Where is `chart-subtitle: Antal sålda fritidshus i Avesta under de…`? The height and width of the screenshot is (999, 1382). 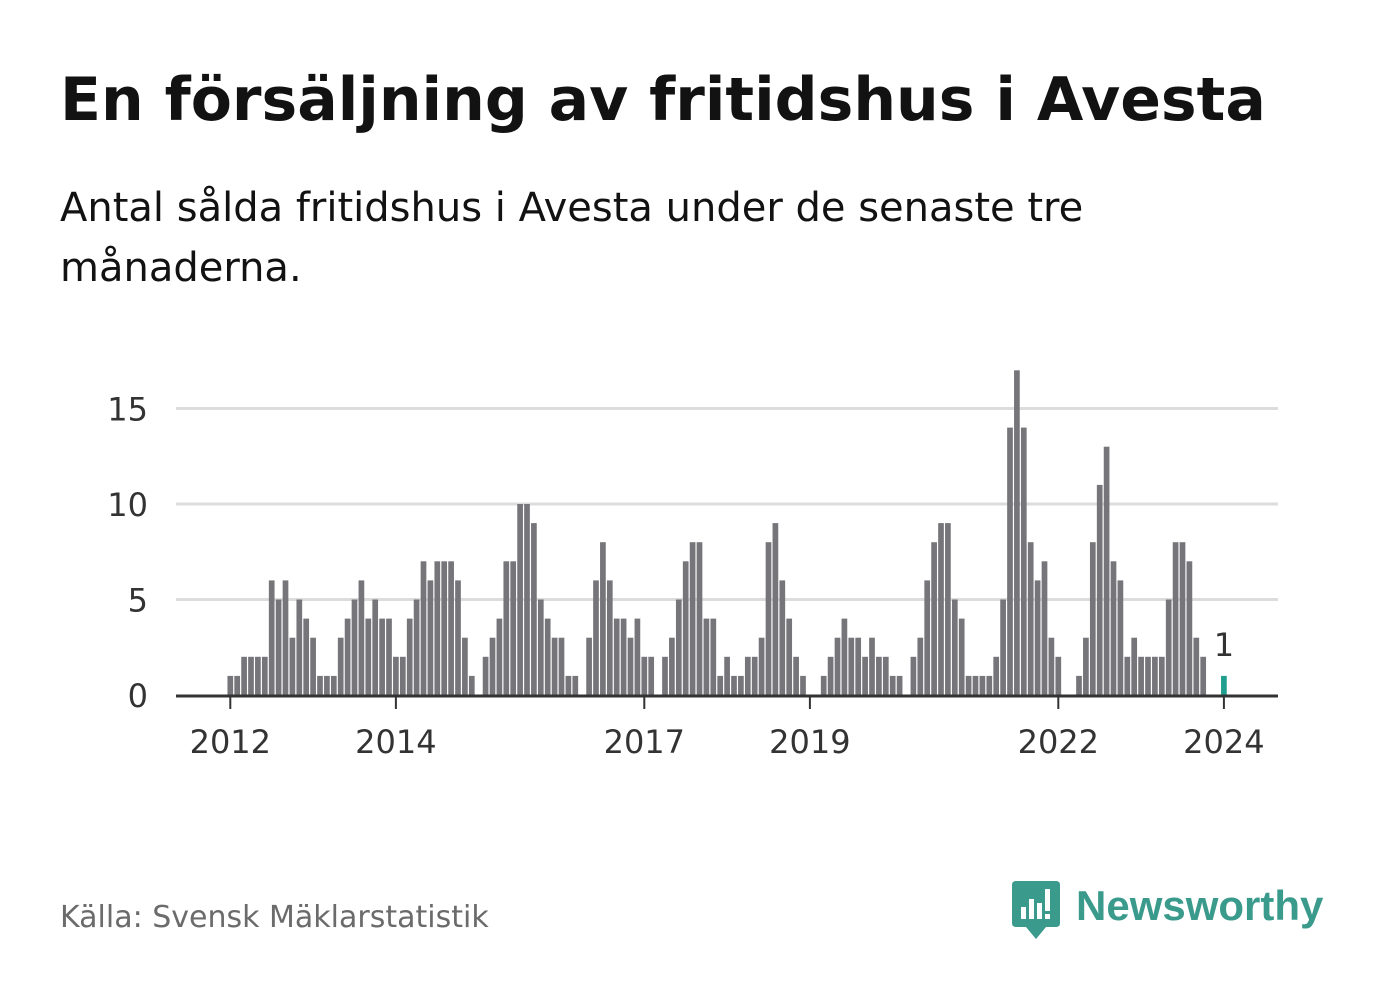
chart-subtitle: Antal sålda fritidshus i Avesta under de… is located at coordinates (572, 238).